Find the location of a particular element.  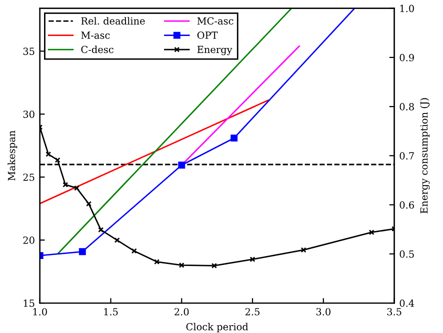

y-tick-label: 35 is located at coordinates (28, 51).